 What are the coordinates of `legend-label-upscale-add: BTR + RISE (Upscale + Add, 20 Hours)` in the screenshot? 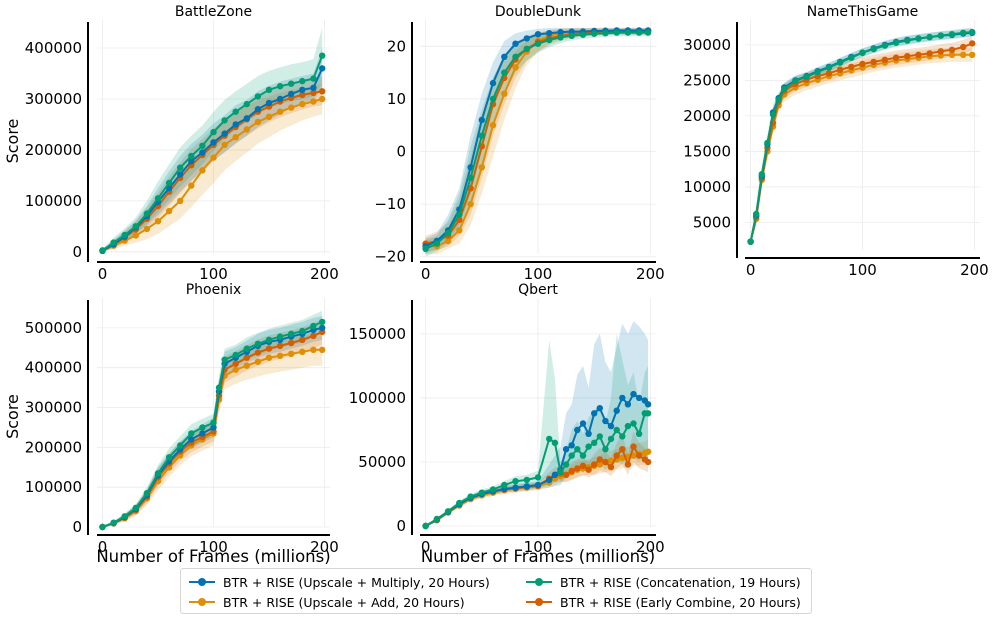 It's located at (344, 602).